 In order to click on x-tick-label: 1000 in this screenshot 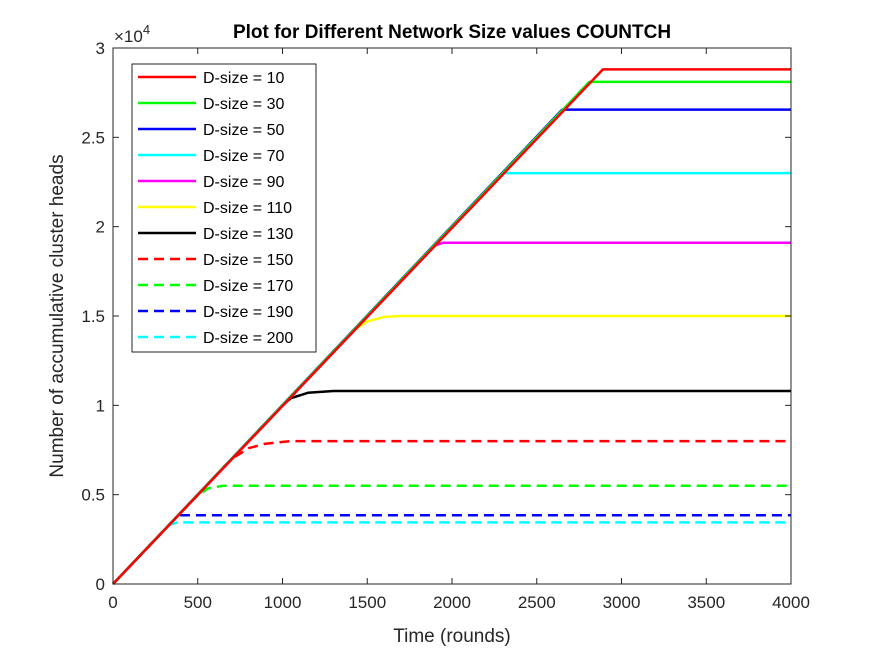, I will do `click(283, 602)`.